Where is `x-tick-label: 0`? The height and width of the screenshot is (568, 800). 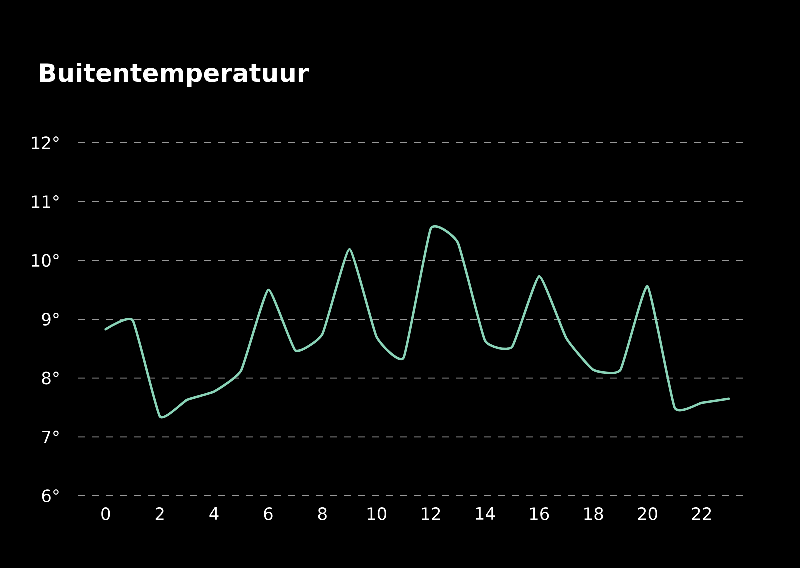 x-tick-label: 0 is located at coordinates (106, 514).